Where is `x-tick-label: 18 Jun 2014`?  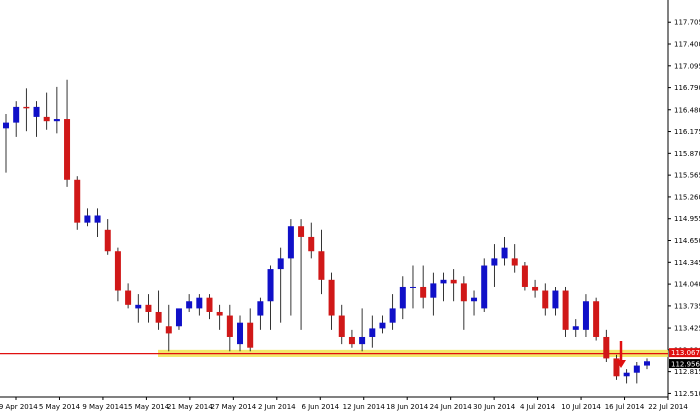
x-tick-label: 18 Jun 2014 is located at coordinates (407, 407).